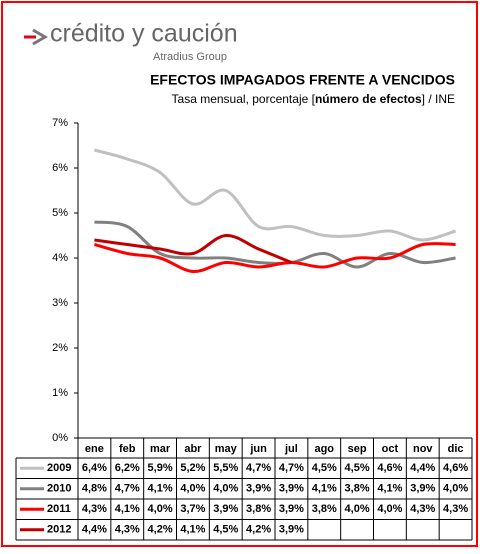 Image resolution: width=480 pixels, height=554 pixels. I want to click on data-label: 6,4%, so click(94, 468).